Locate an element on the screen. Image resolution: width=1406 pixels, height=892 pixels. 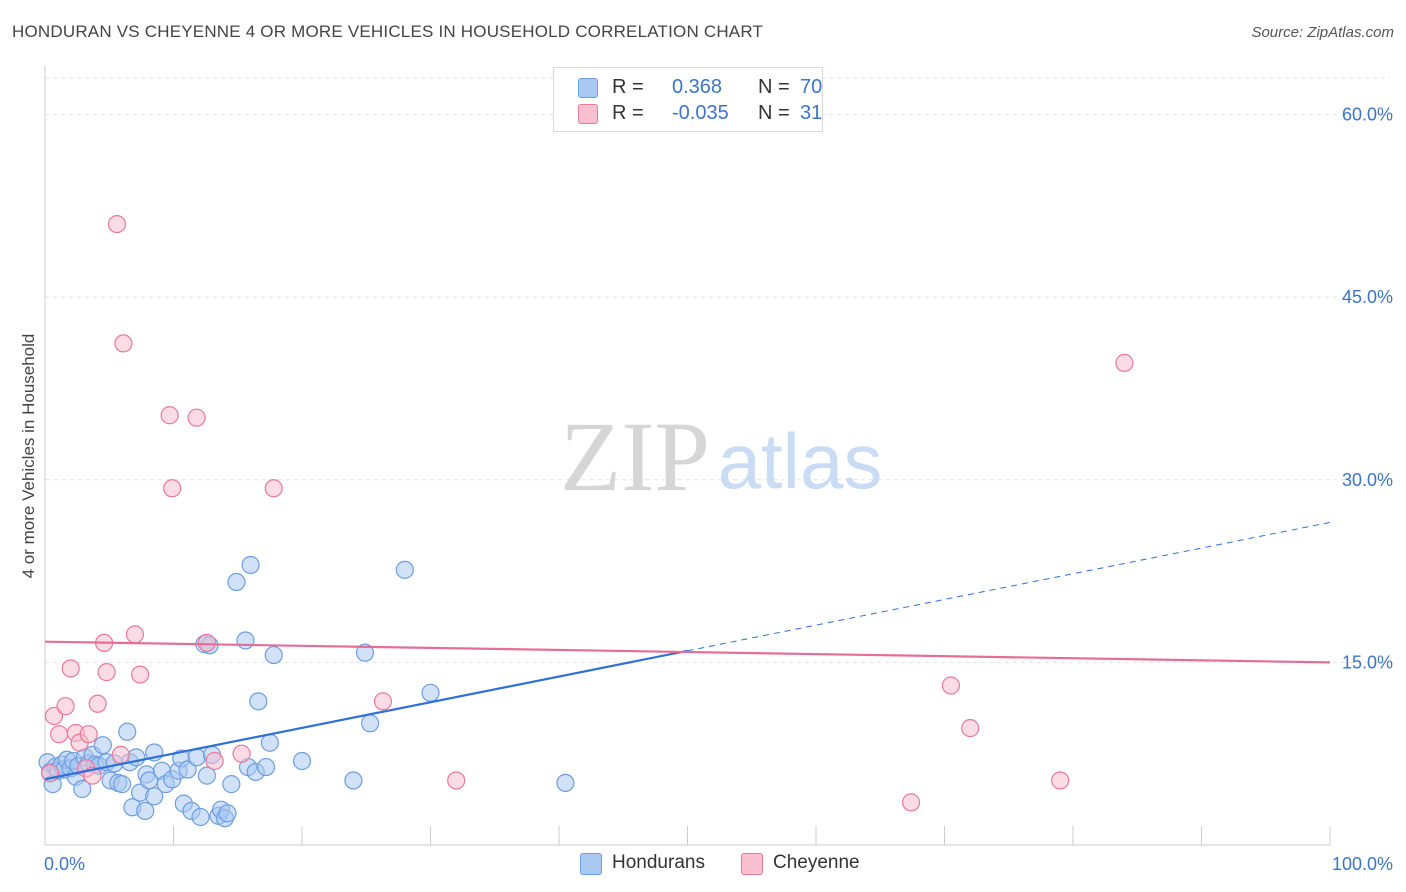
watermark-zip: ZIP is located at coordinates (635, 456).